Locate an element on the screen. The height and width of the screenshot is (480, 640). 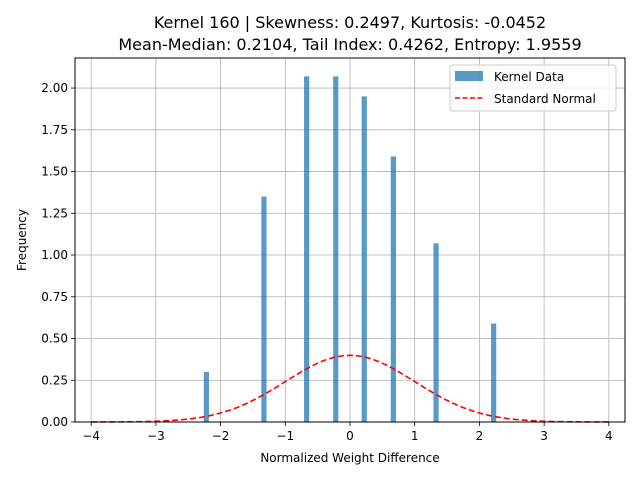
x-tick-label: 2 is located at coordinates (480, 436).